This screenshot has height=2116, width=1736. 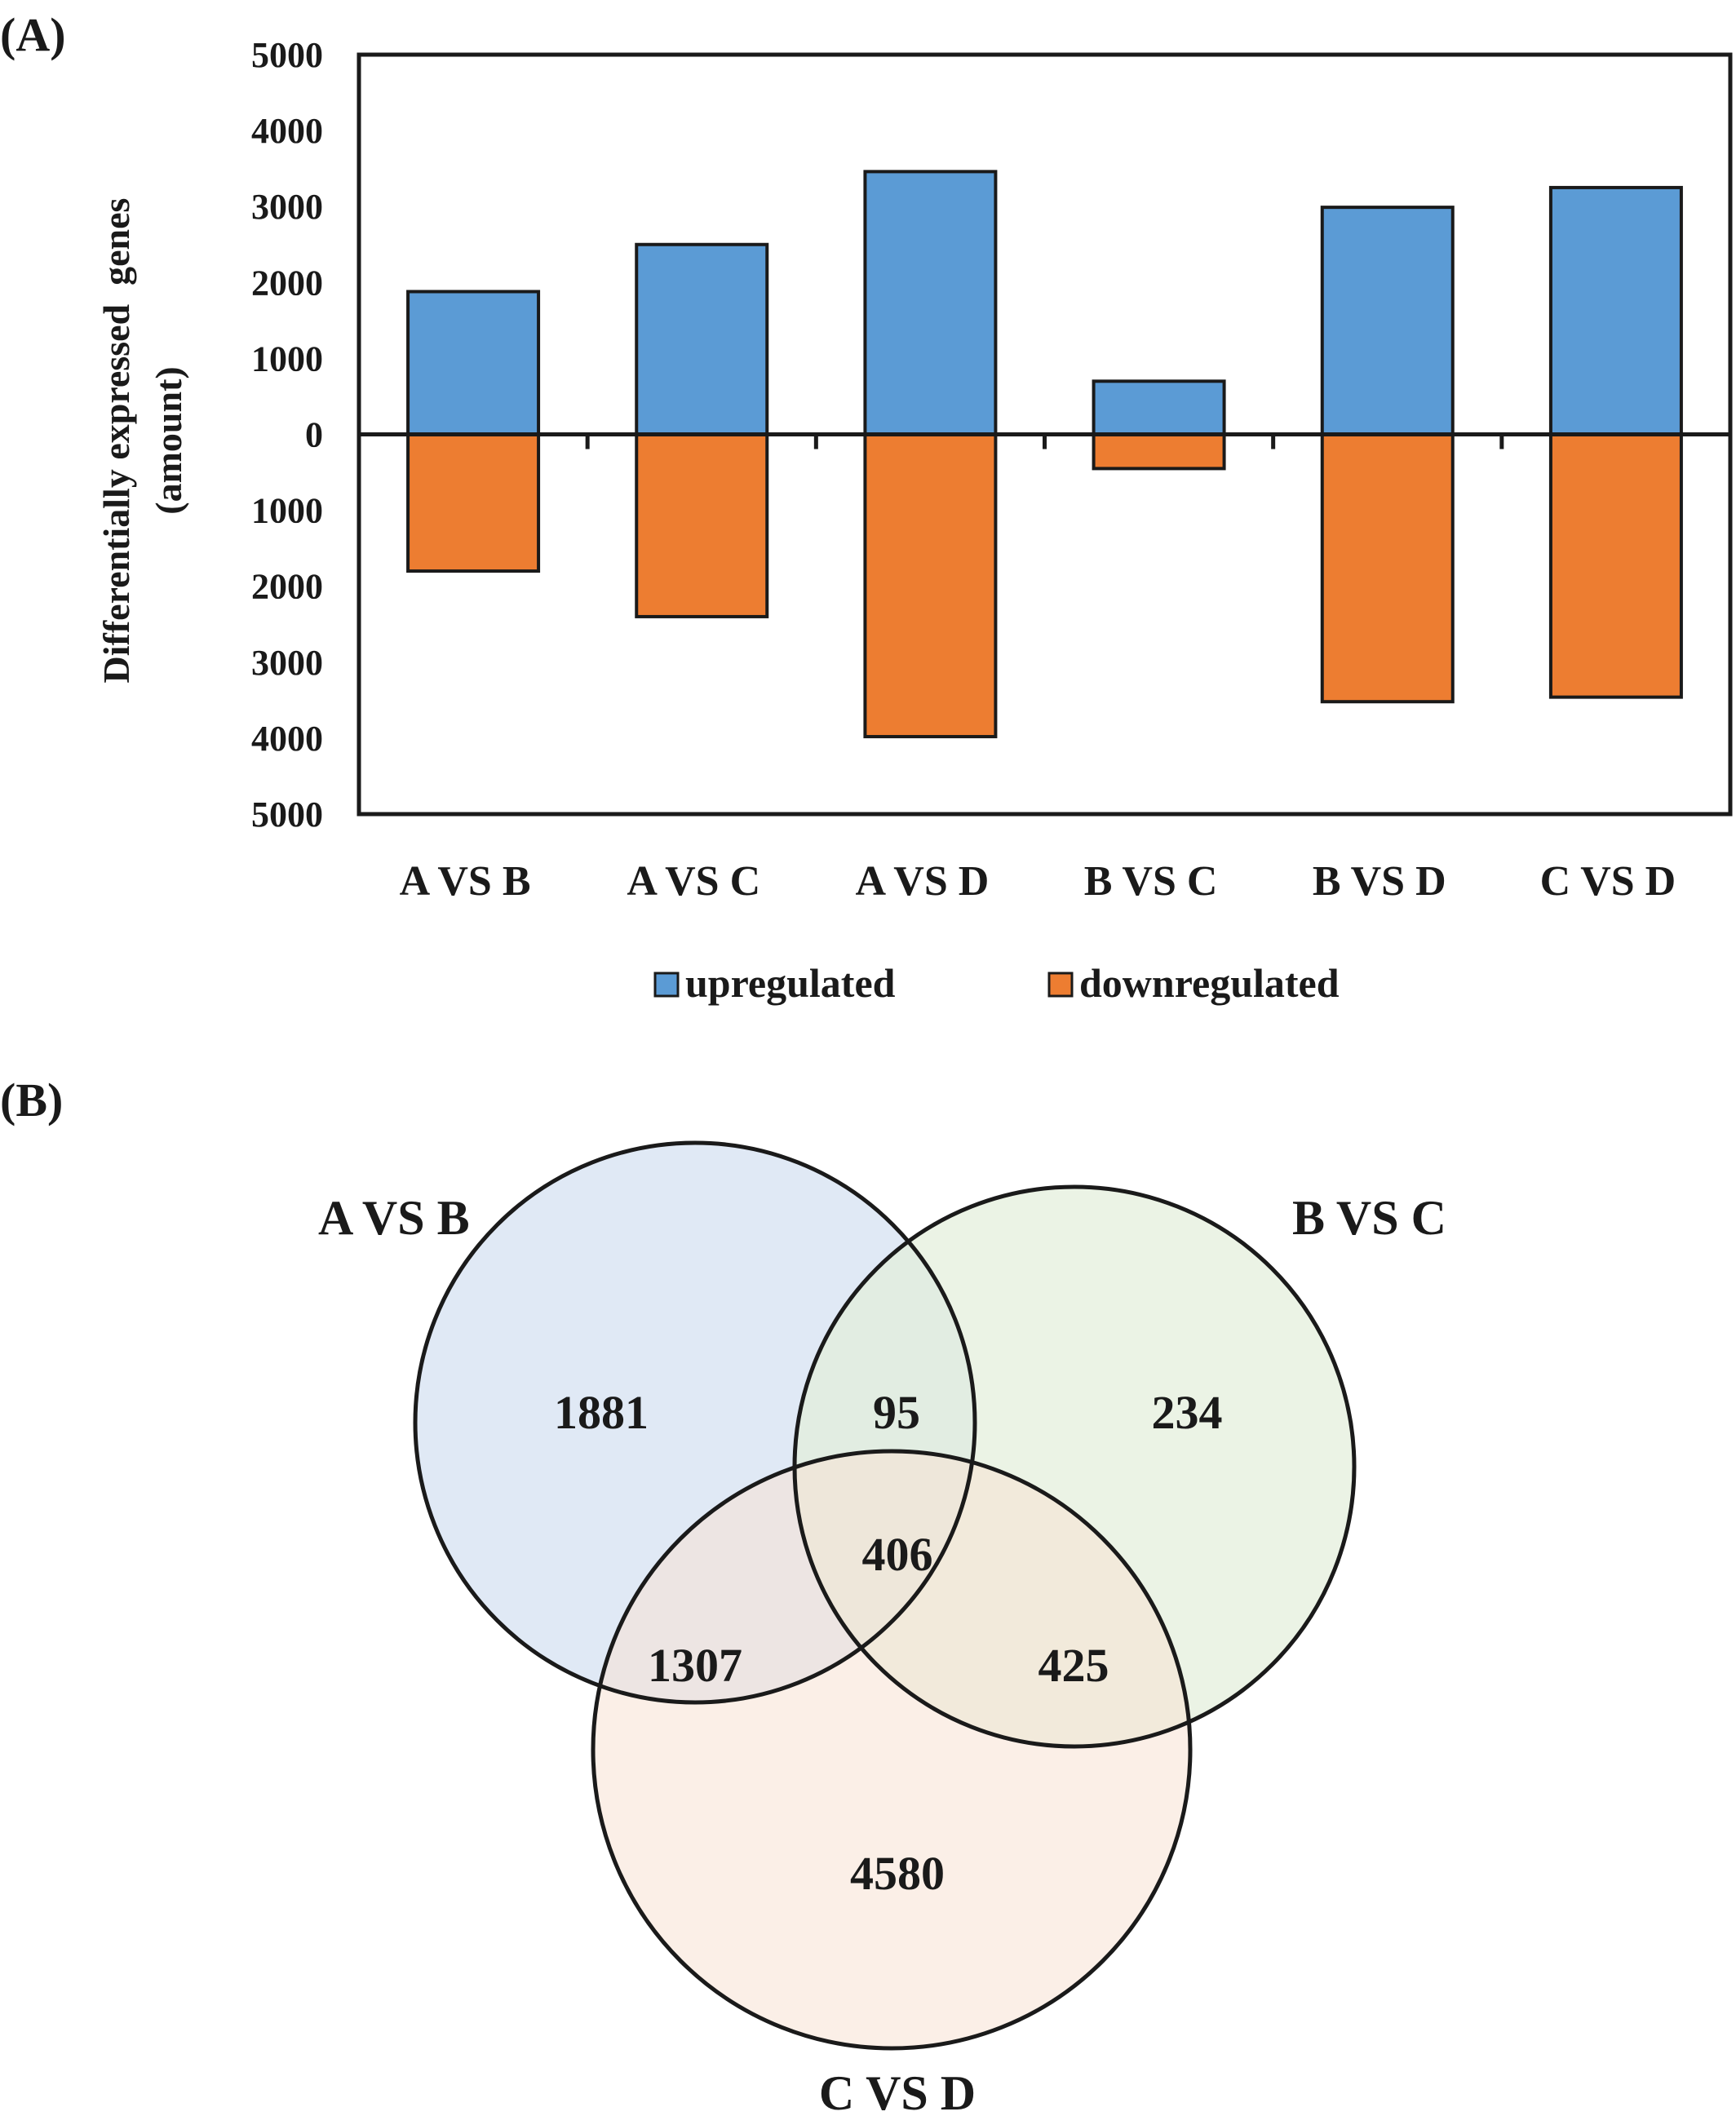 What do you see at coordinates (666, 985) in the screenshot?
I see `legend-swatch-upregulated` at bounding box center [666, 985].